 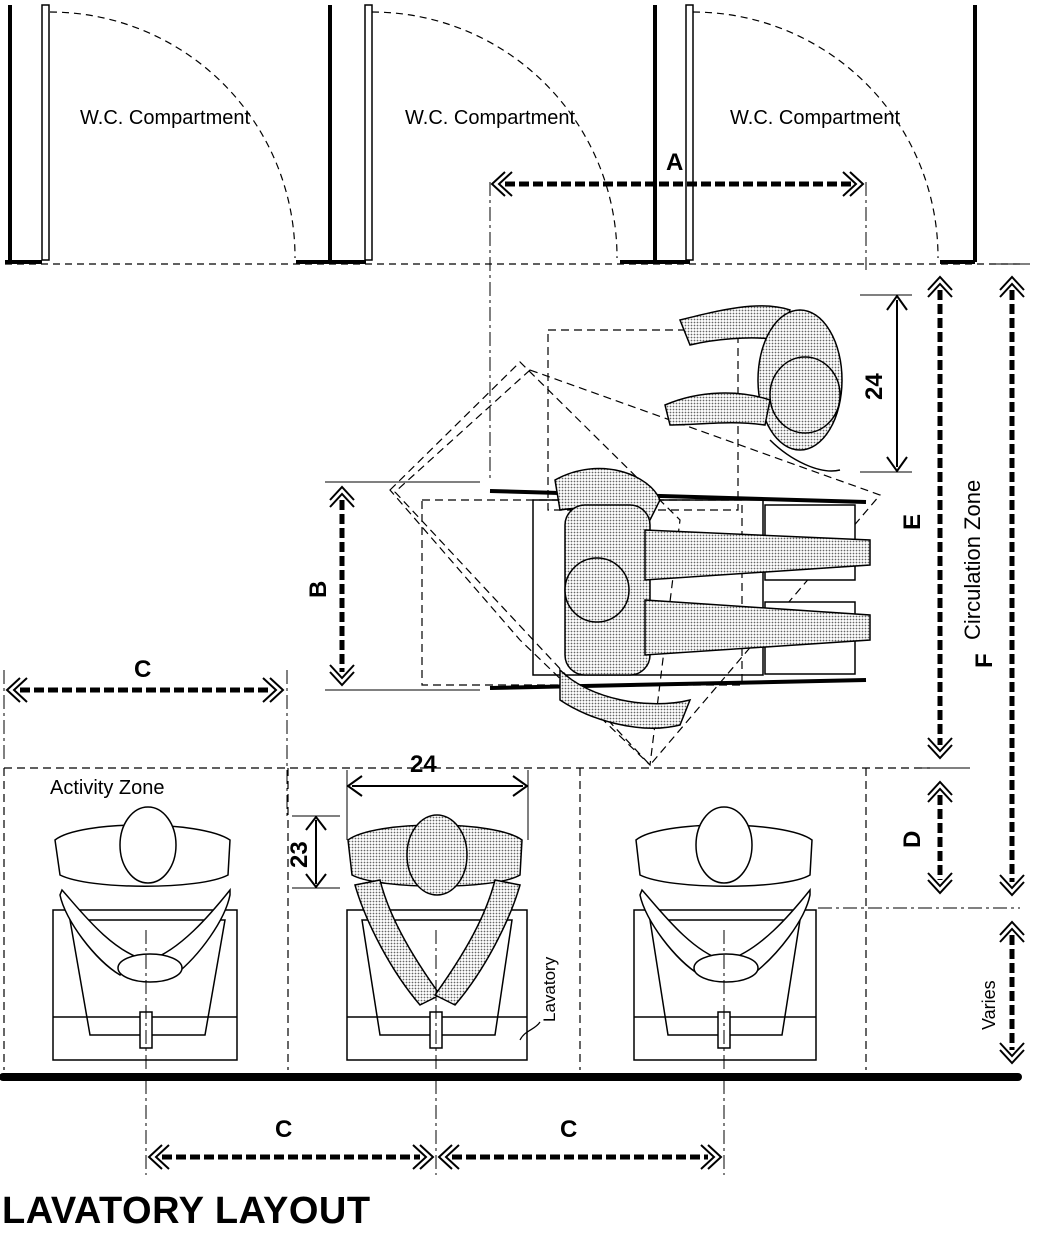 What do you see at coordinates (437, 805) in the screenshot?
I see `dimension-24-width` at bounding box center [437, 805].